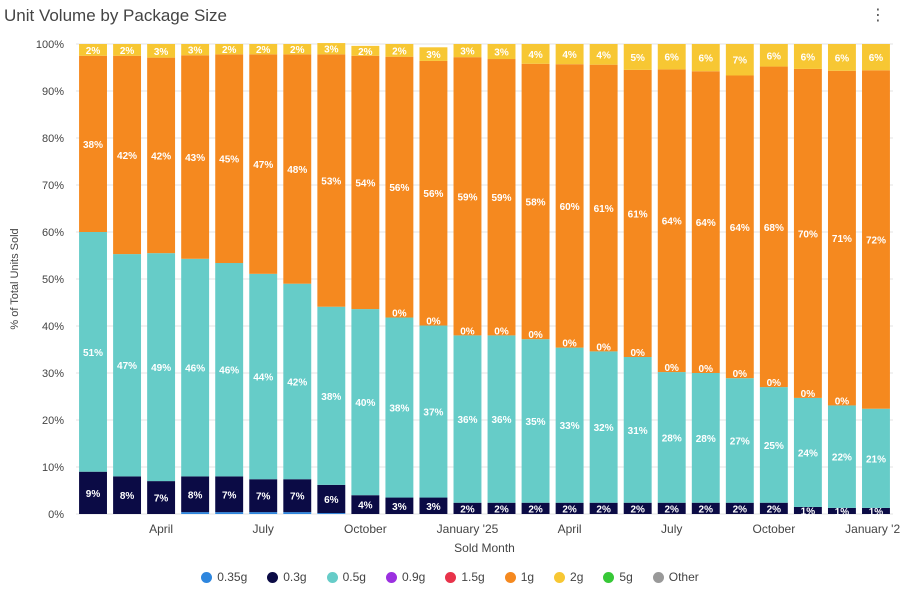 This screenshot has width=900, height=598. What do you see at coordinates (876, 459) in the screenshot?
I see `data-label: 21%` at bounding box center [876, 459].